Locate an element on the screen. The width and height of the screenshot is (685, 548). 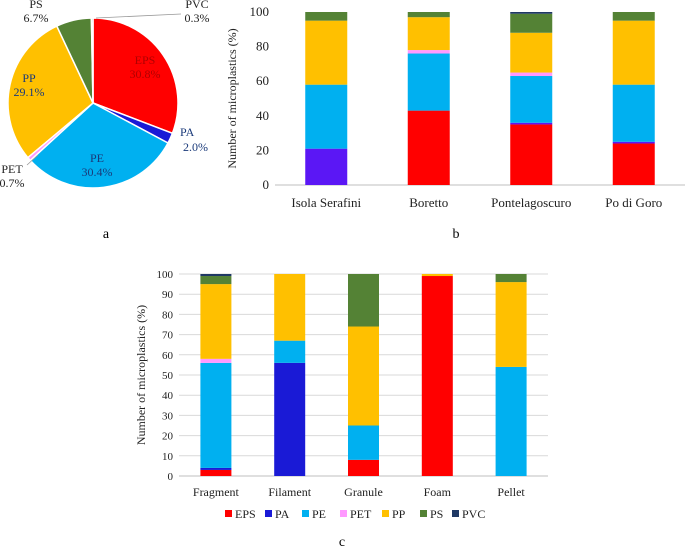
legend-swatch-pvc is located at coordinates (455, 513).